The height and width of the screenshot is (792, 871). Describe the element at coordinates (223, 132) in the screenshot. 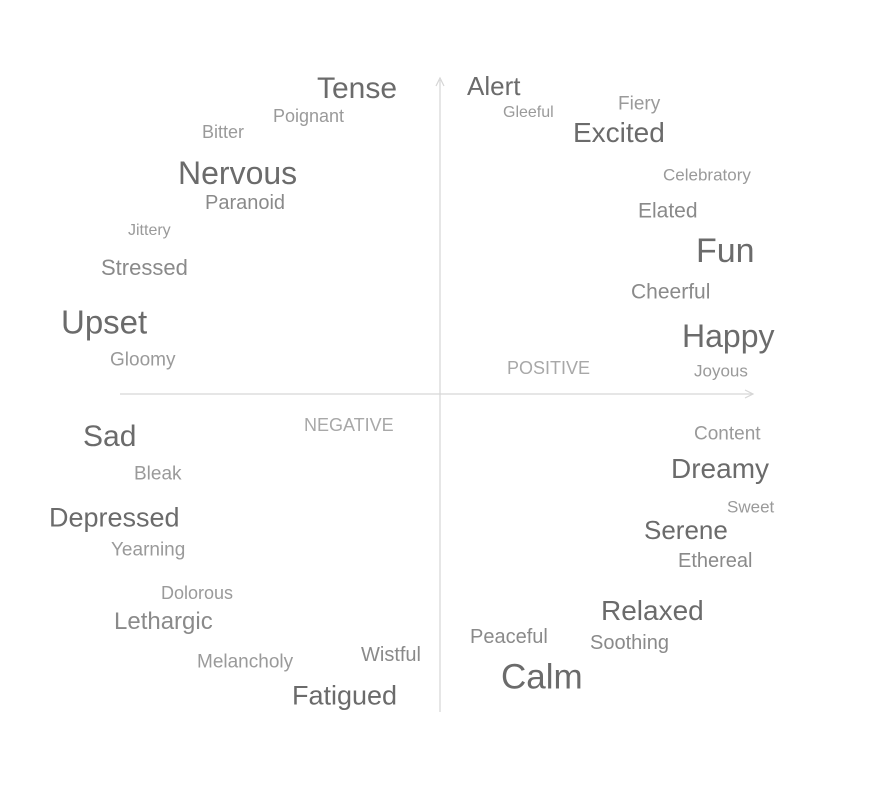

I see `word-bitter: Bitter` at that location.